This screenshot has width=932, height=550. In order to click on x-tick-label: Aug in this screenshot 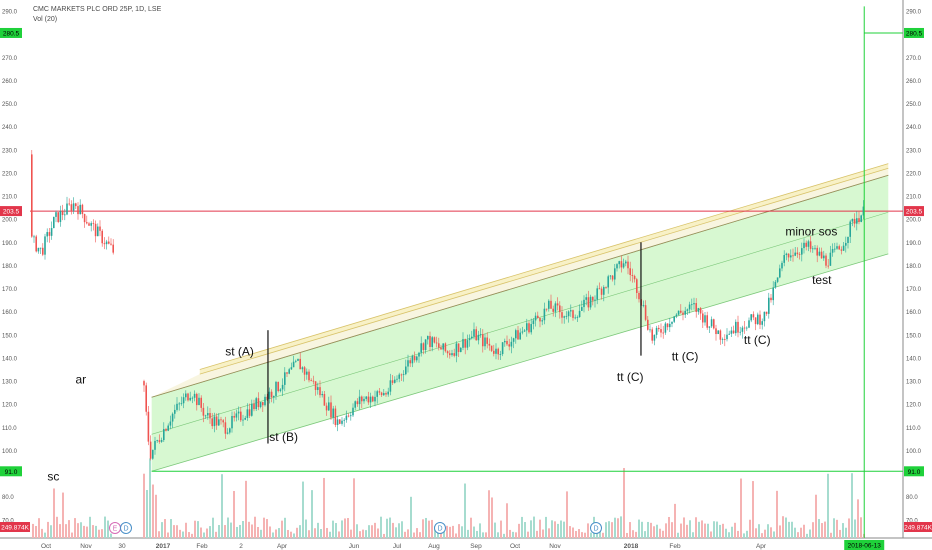, I will do `click(434, 546)`.